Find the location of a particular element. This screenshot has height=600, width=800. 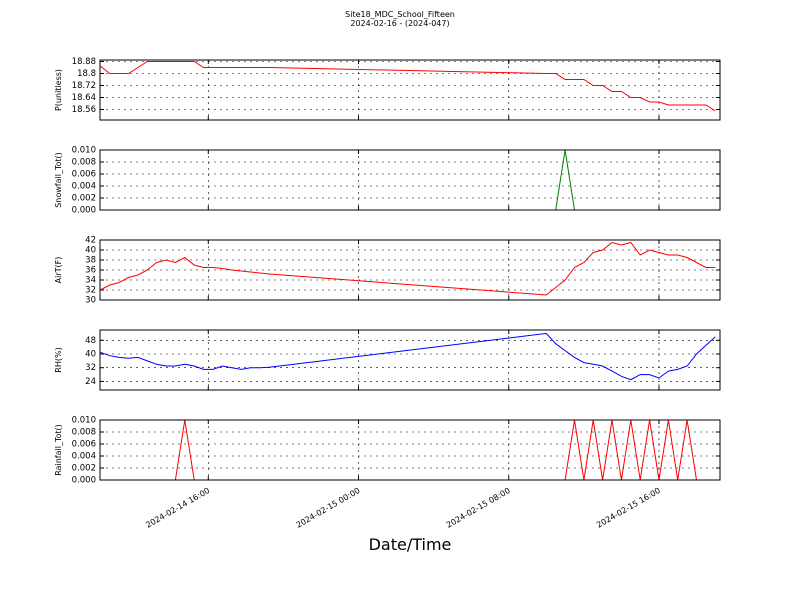

x-tick-label: 2024-02-14 16:00 is located at coordinates (177, 508).